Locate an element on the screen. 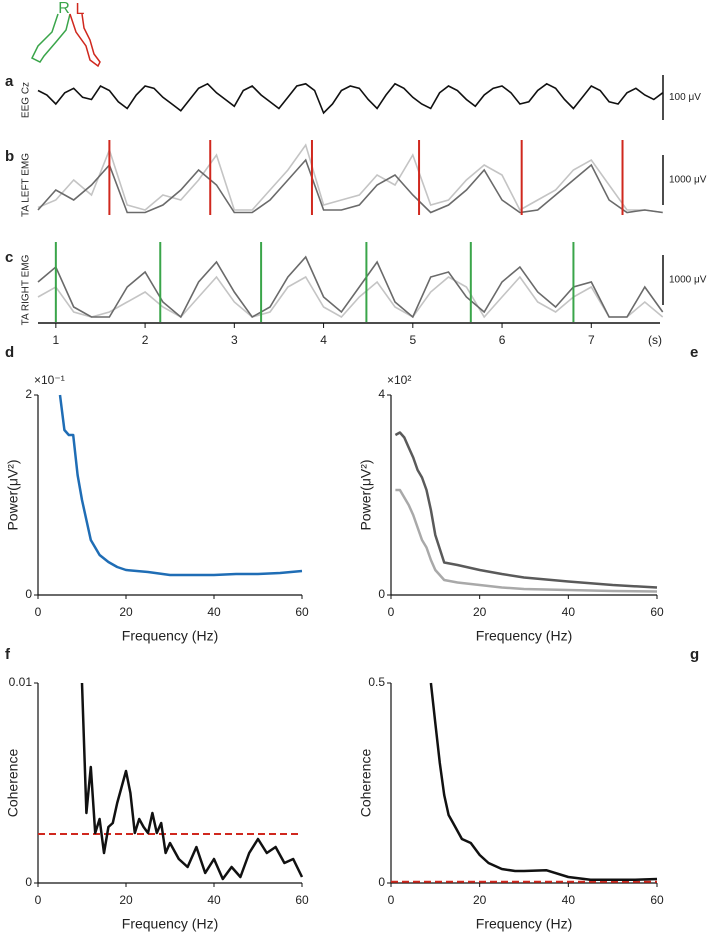 This screenshot has height=934, width=709. gait-icon: R L is located at coordinates (65, 34).